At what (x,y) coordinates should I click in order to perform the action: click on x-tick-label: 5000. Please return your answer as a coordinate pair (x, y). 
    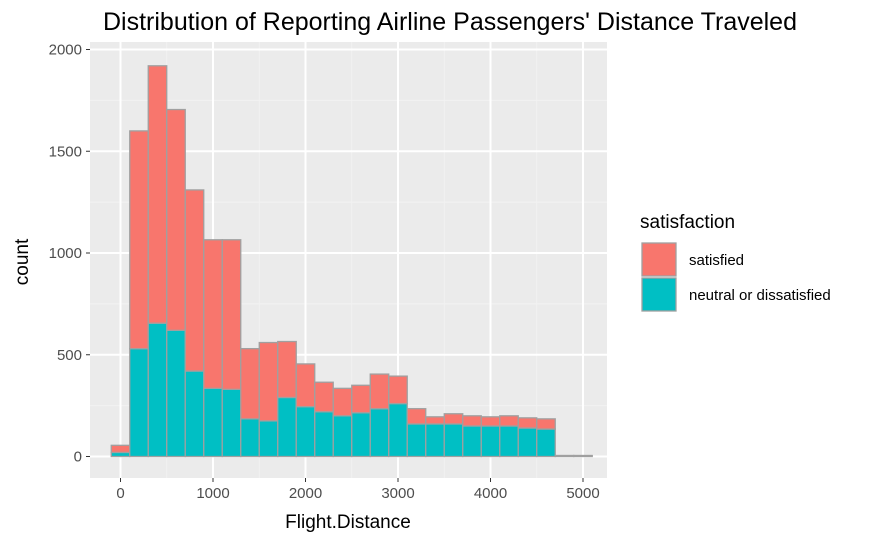
    Looking at the image, I should click on (582, 493).